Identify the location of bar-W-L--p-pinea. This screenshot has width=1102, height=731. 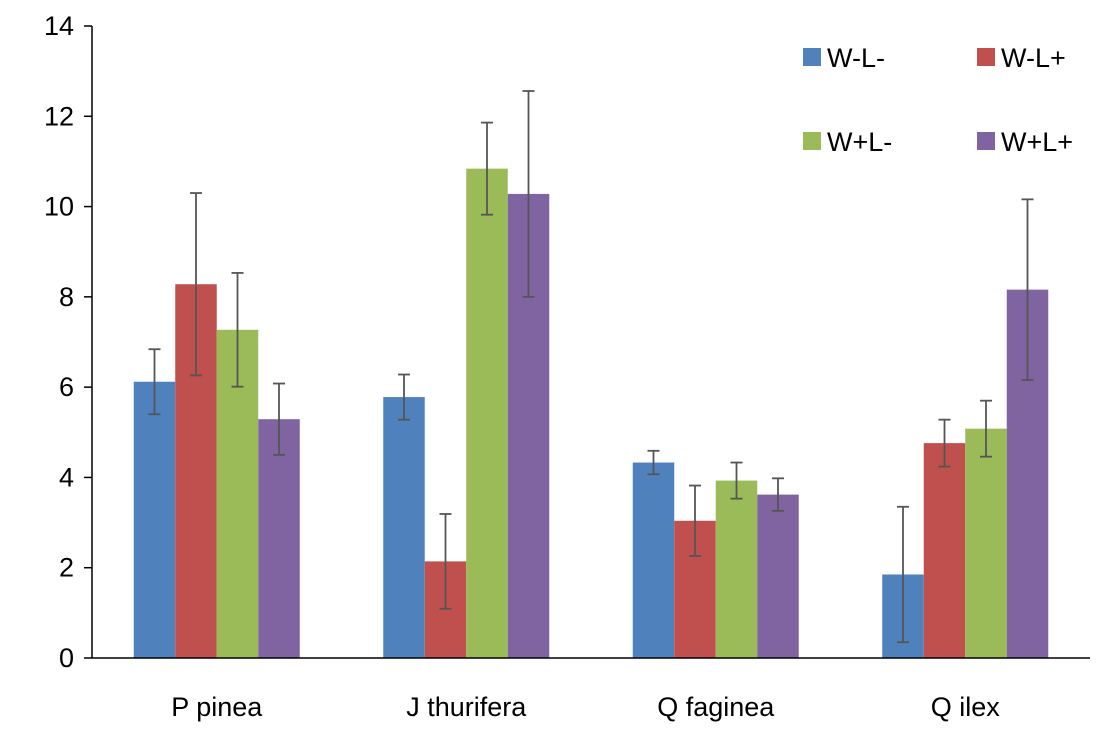
(154, 519).